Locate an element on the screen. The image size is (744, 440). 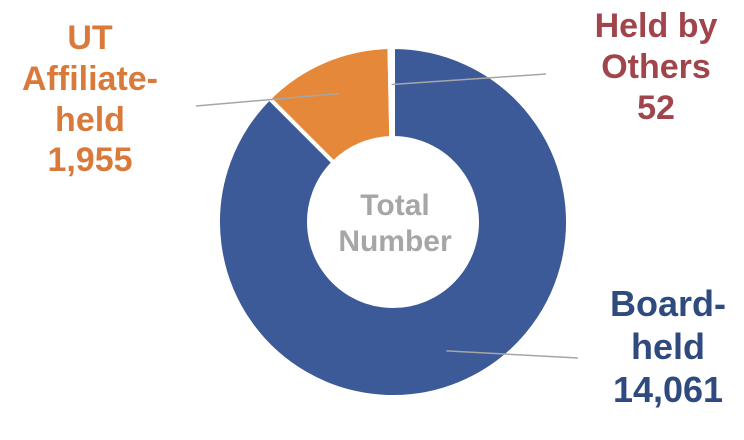
label-held-by-others: Held by Others 52 is located at coordinates (656, 67).